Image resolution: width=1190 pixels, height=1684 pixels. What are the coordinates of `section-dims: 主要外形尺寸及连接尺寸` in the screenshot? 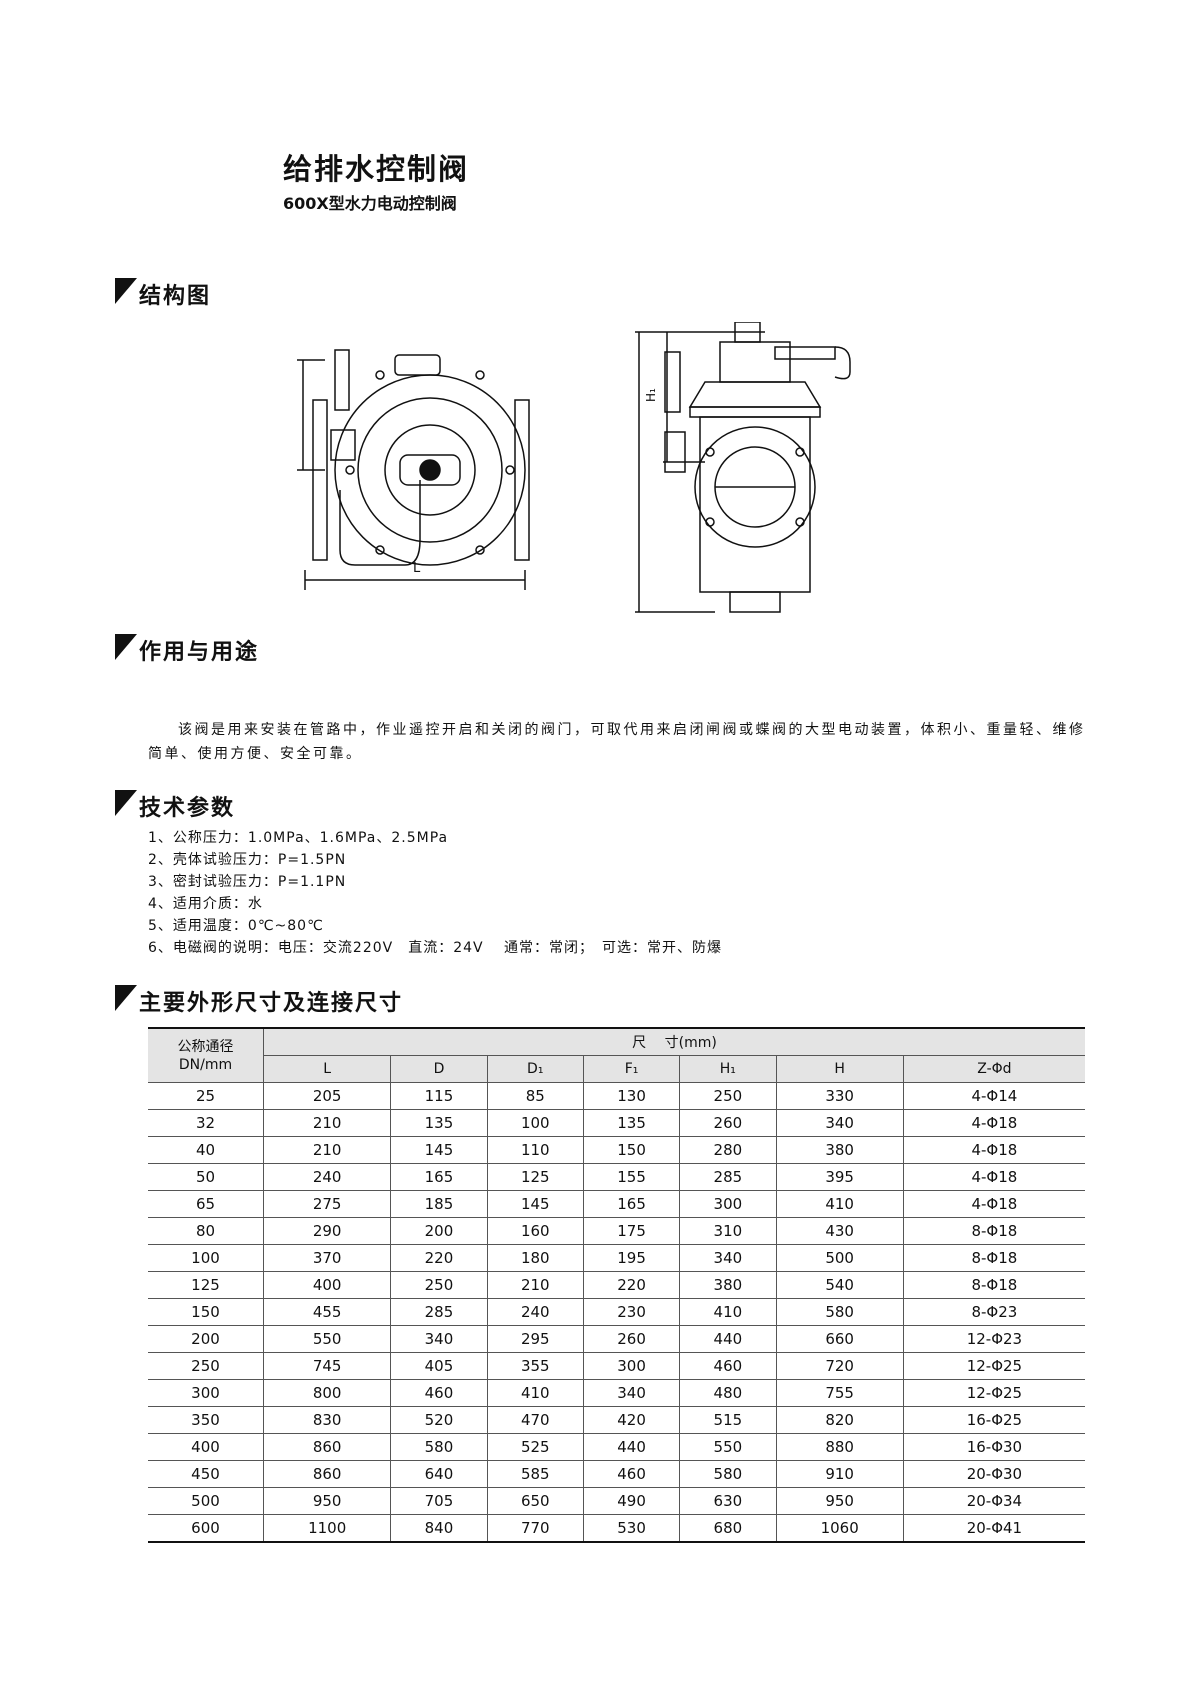 It's located at (259, 1001).